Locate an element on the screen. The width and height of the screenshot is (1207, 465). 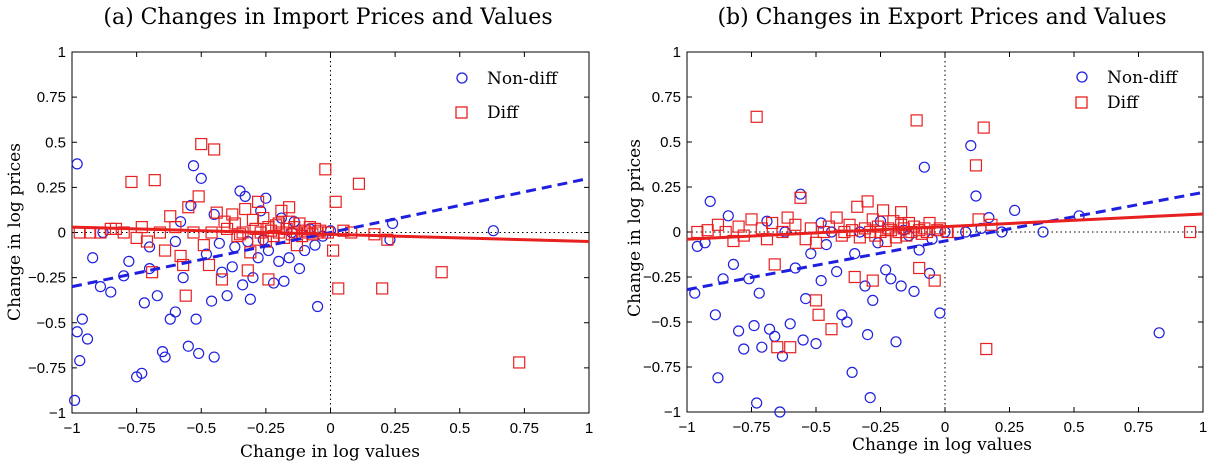
x-axis-label: Change in log values is located at coordinates (330, 452).